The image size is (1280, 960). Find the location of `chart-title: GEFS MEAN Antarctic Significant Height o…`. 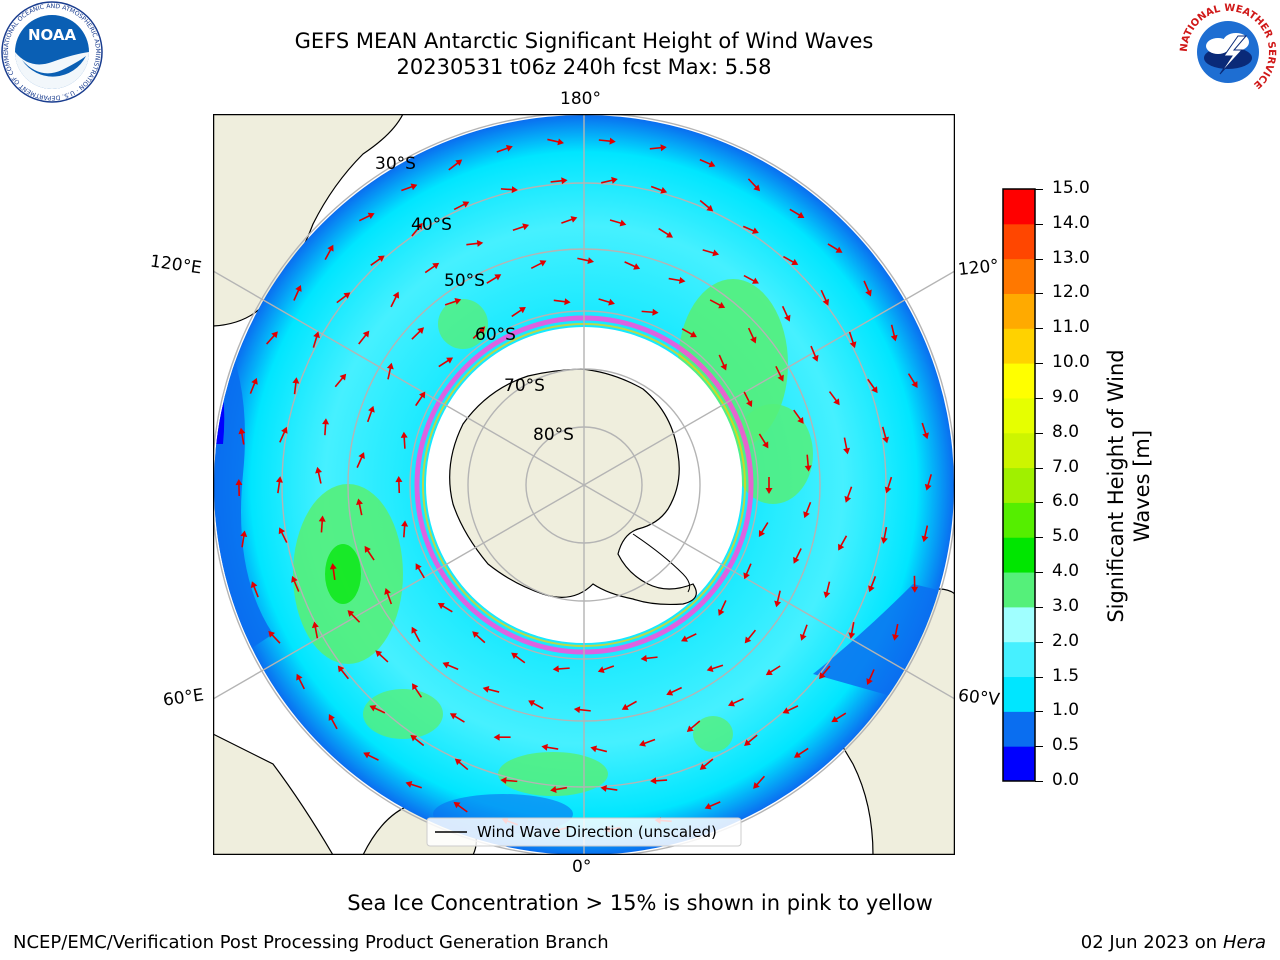

chart-title: GEFS MEAN Antarctic Significant Height o… is located at coordinates (584, 41).